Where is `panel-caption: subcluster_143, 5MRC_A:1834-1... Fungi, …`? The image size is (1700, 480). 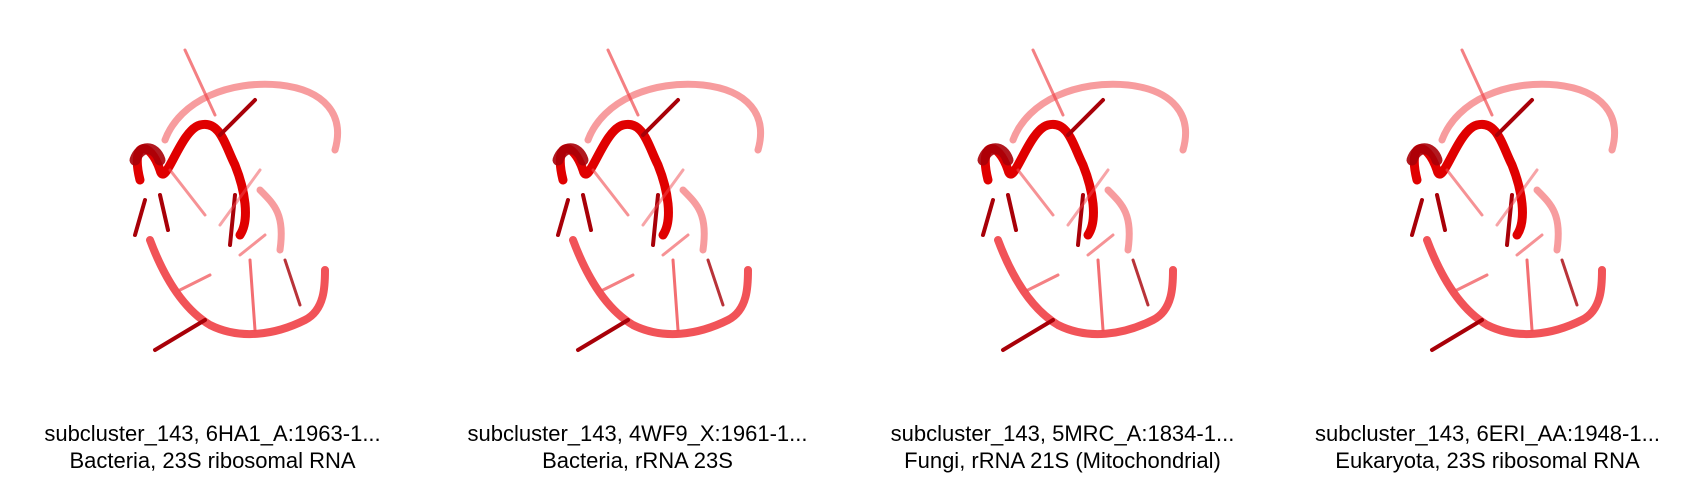
panel-caption: subcluster_143, 5MRC_A:1834-1... Fungi, … is located at coordinates (1062, 447).